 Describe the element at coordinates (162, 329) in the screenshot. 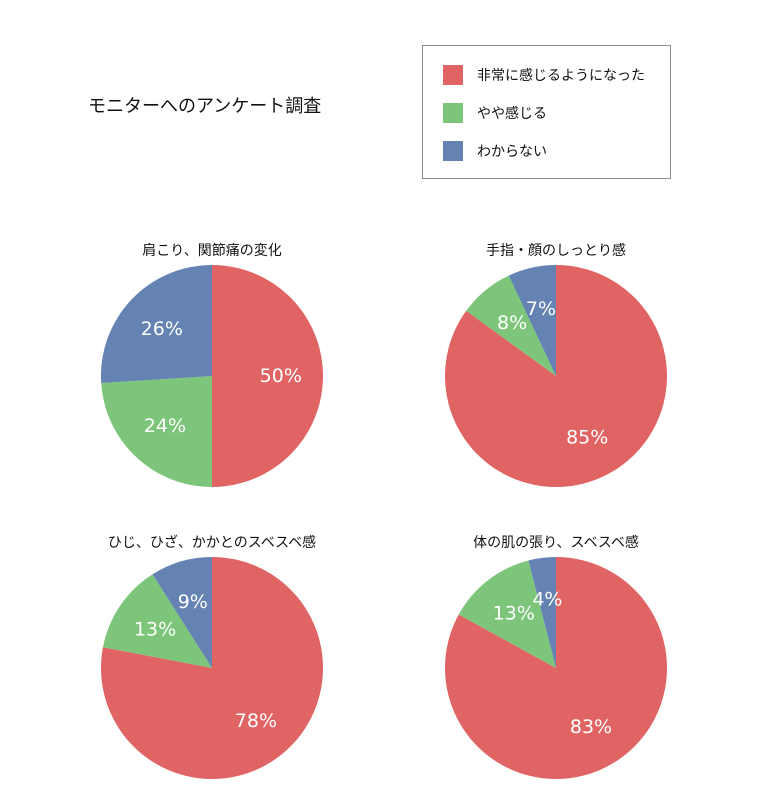

I see `pie-label-shoulder-unknown: 26%` at that location.